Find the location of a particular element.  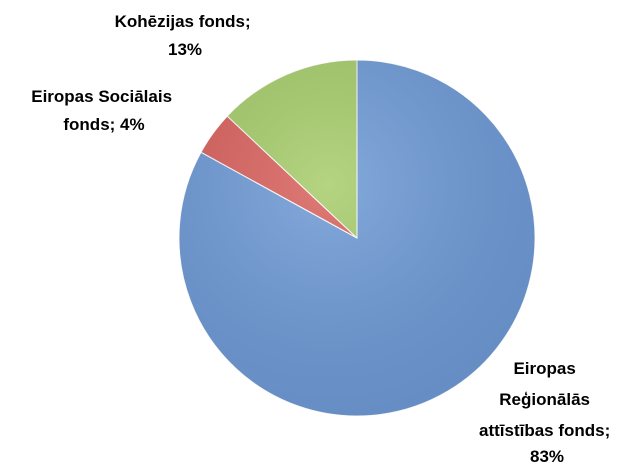

slice-label-esf: Eiropas Sociālais fonds; 4% is located at coordinates (104, 110).